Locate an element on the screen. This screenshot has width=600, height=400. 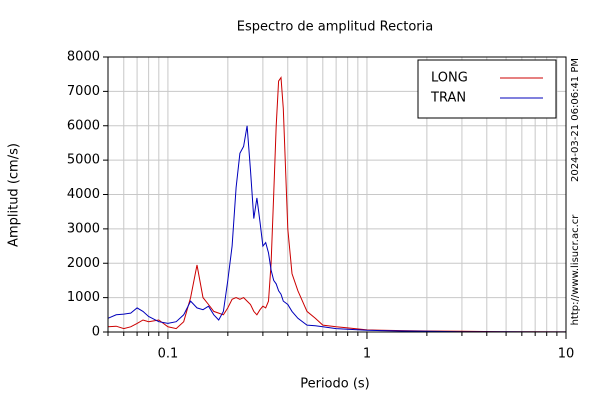
timestamp: 2024-03-21 06:06:41 PM is located at coordinates (575, 120).